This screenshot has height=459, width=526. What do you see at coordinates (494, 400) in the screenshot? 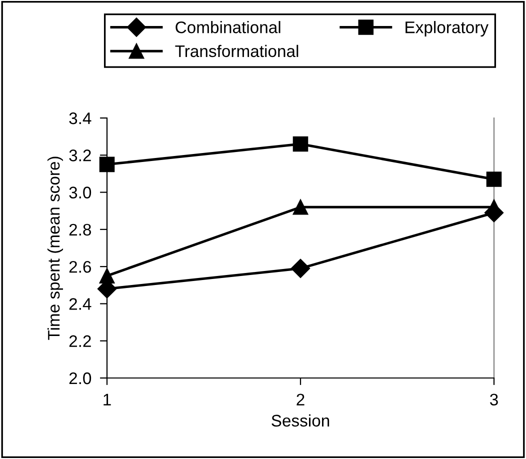
I see `x-tick-label: 3` at bounding box center [494, 400].